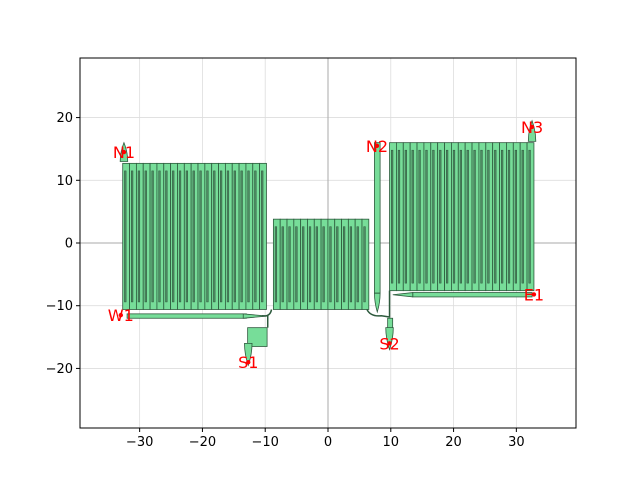 The width and height of the screenshot is (640, 480). I want to click on port-marker-s2, so click(389, 343).